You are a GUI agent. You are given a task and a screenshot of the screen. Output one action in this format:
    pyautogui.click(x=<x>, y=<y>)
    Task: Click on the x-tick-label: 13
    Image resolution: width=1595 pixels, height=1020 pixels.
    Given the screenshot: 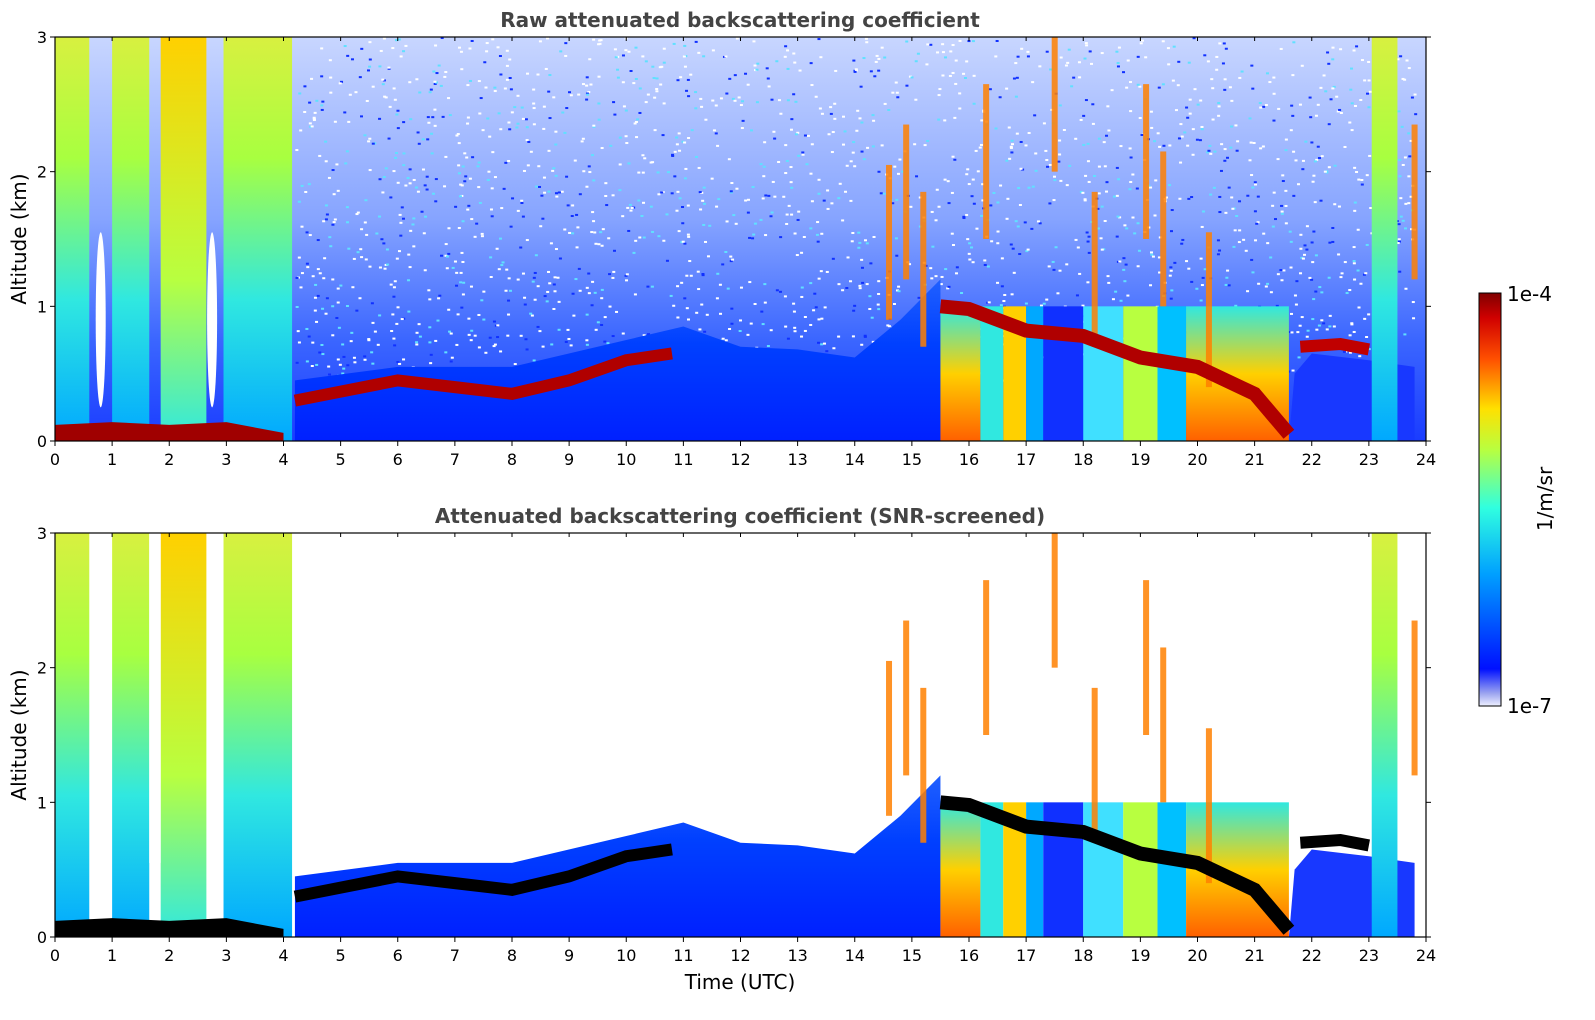 What is the action you would take?
    pyautogui.click(x=797, y=459)
    